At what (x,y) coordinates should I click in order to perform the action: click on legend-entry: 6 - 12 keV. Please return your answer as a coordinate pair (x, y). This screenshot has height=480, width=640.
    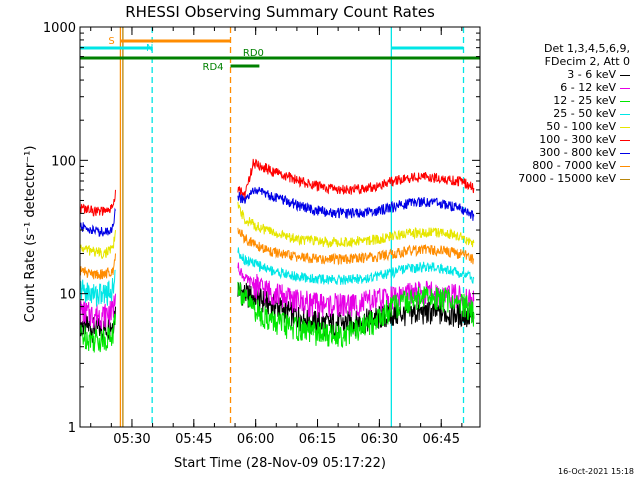
    Looking at the image, I should click on (557, 87).